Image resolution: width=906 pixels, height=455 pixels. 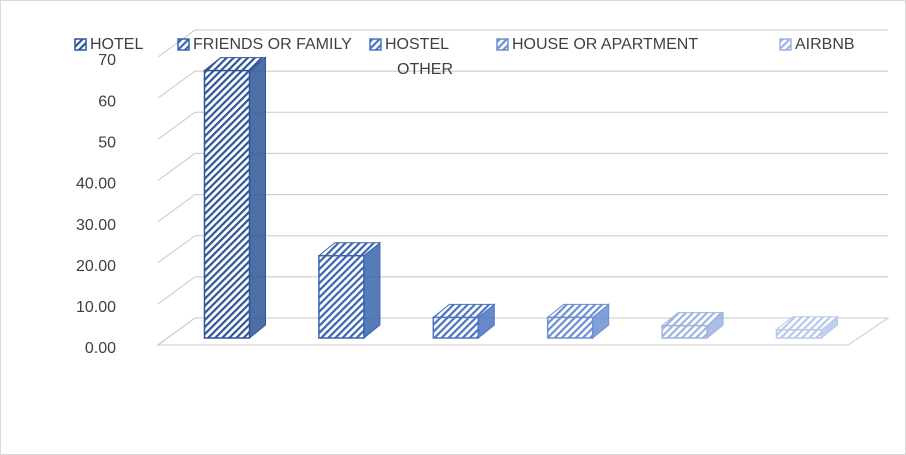 I want to click on legend-label: AIRBNB, so click(x=825, y=44).